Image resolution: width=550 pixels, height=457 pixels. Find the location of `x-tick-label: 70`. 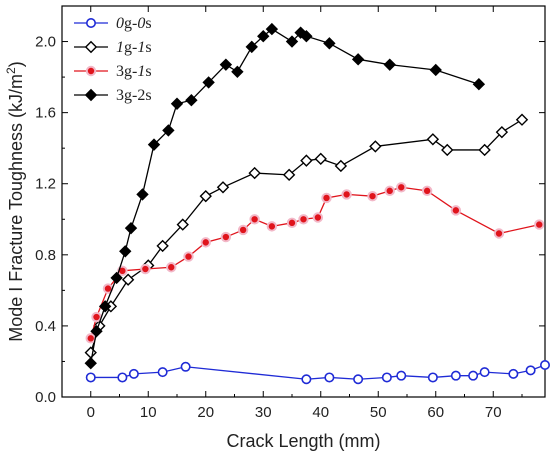

x-tick-label: 70 is located at coordinates (493, 412).